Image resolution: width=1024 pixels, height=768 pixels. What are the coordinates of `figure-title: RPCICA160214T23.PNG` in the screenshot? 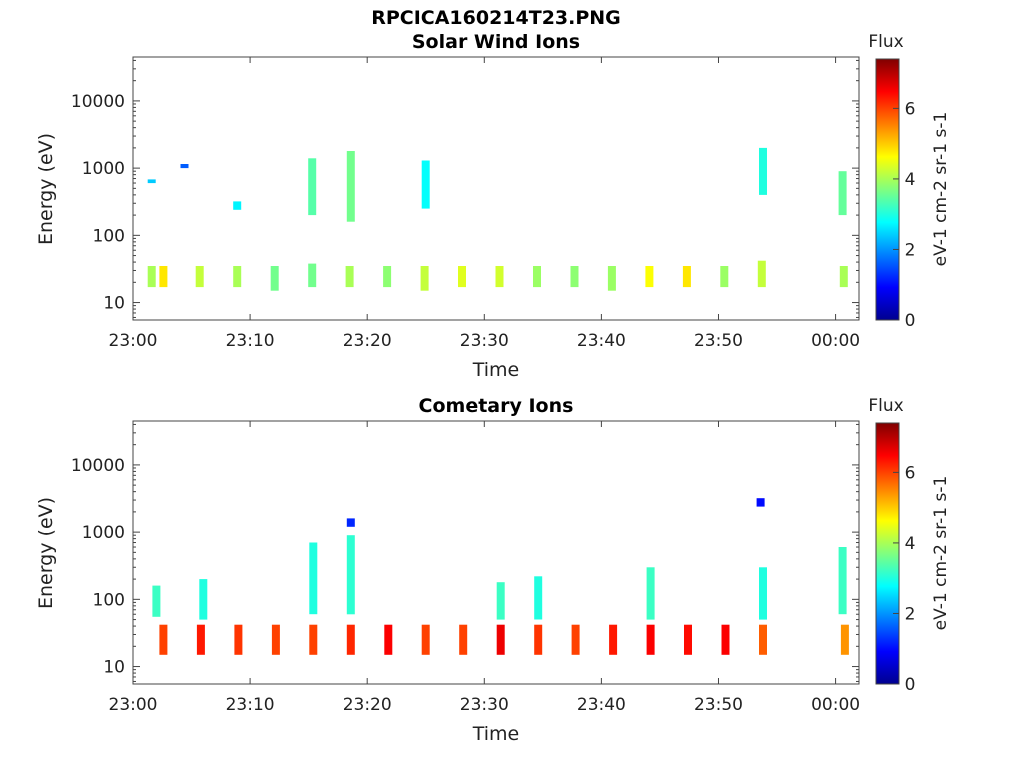 It's located at (496, 18).